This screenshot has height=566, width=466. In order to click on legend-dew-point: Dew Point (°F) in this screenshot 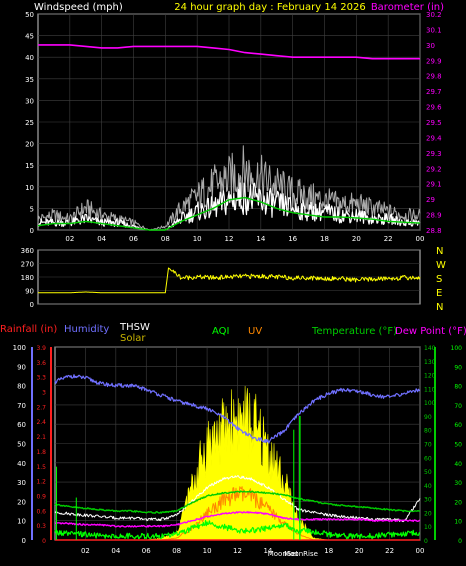, I will do `click(430, 331)`.